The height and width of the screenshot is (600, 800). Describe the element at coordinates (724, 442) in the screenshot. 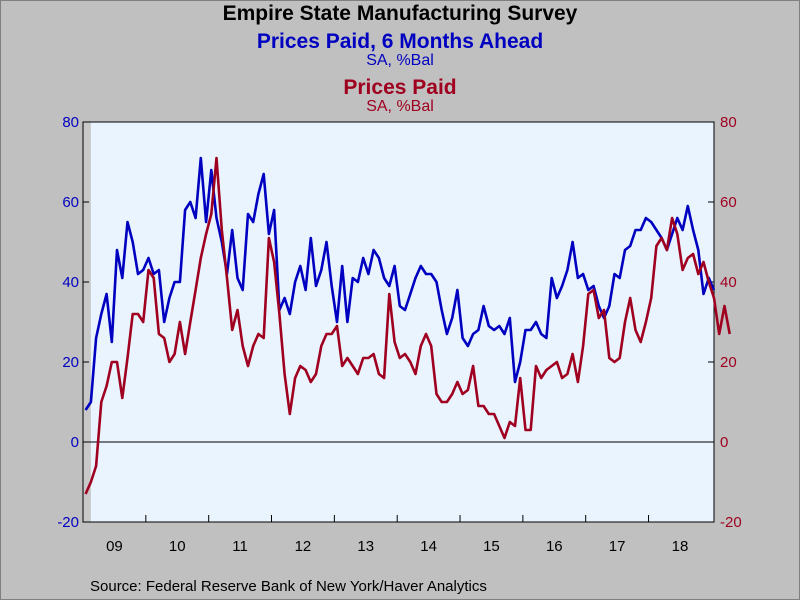

I see `right-axis-label: 0` at that location.